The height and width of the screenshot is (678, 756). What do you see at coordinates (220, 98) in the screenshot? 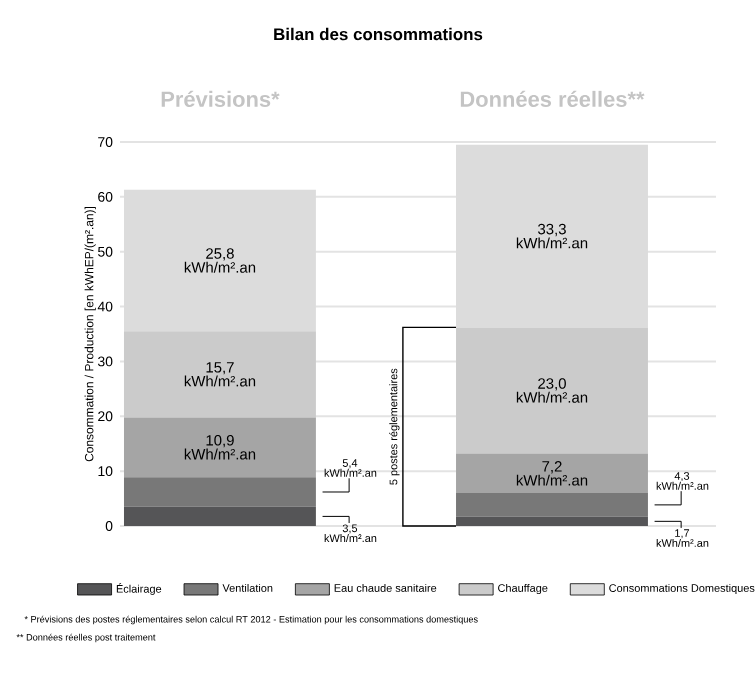
I see `x-tick-label: Prévisions*` at bounding box center [220, 98].